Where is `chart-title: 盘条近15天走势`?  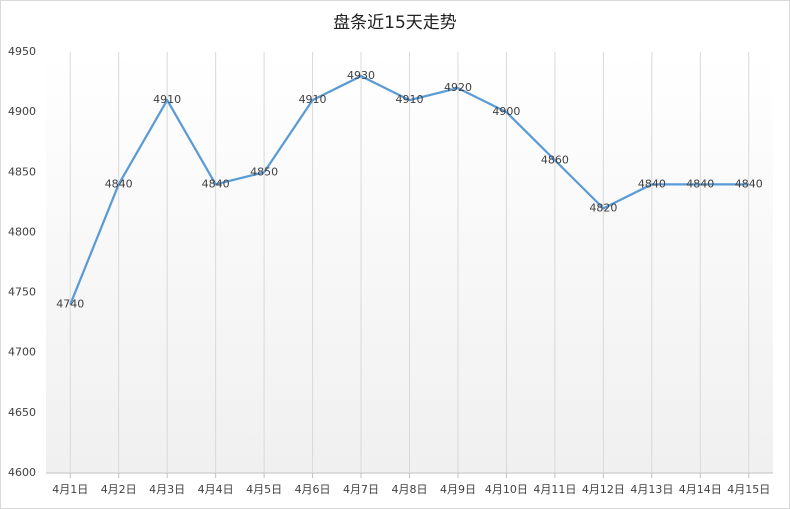 chart-title: 盘条近15天走势 is located at coordinates (395, 23).